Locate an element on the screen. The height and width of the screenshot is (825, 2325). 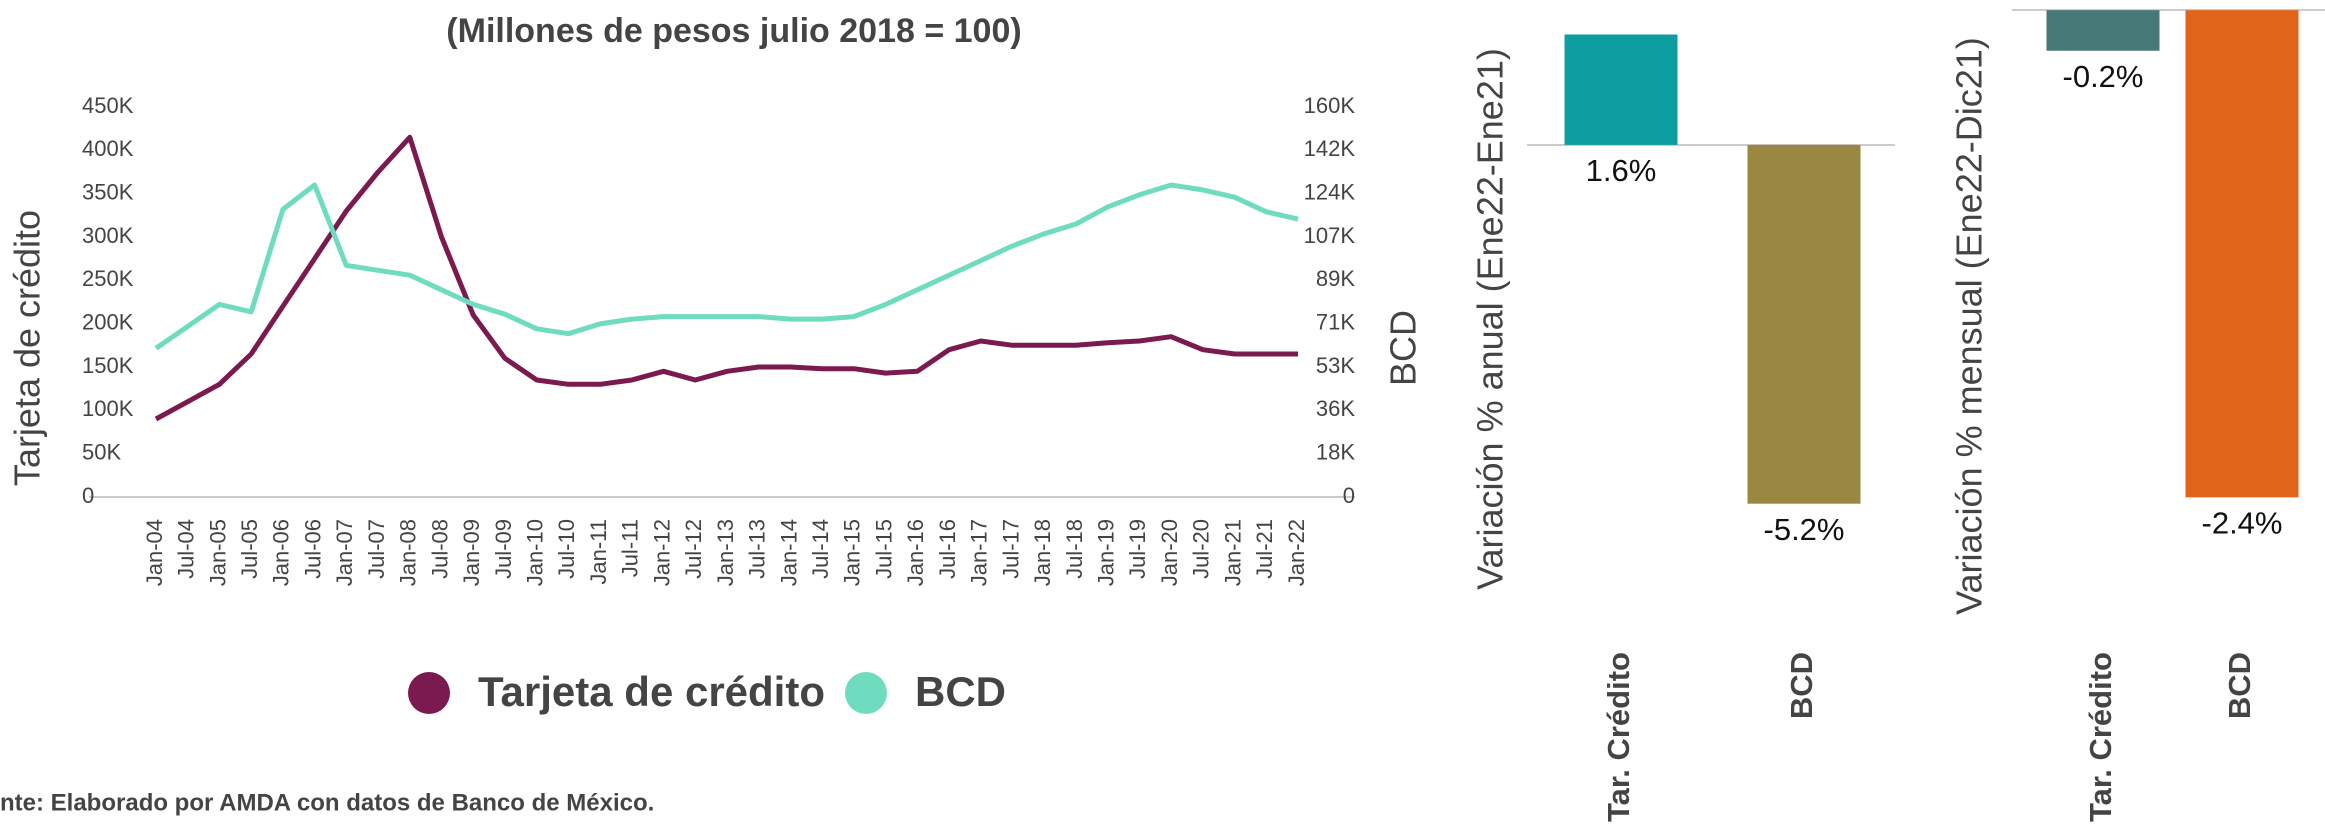
x-tick-label: Jul-15 is located at coordinates (883, 549).